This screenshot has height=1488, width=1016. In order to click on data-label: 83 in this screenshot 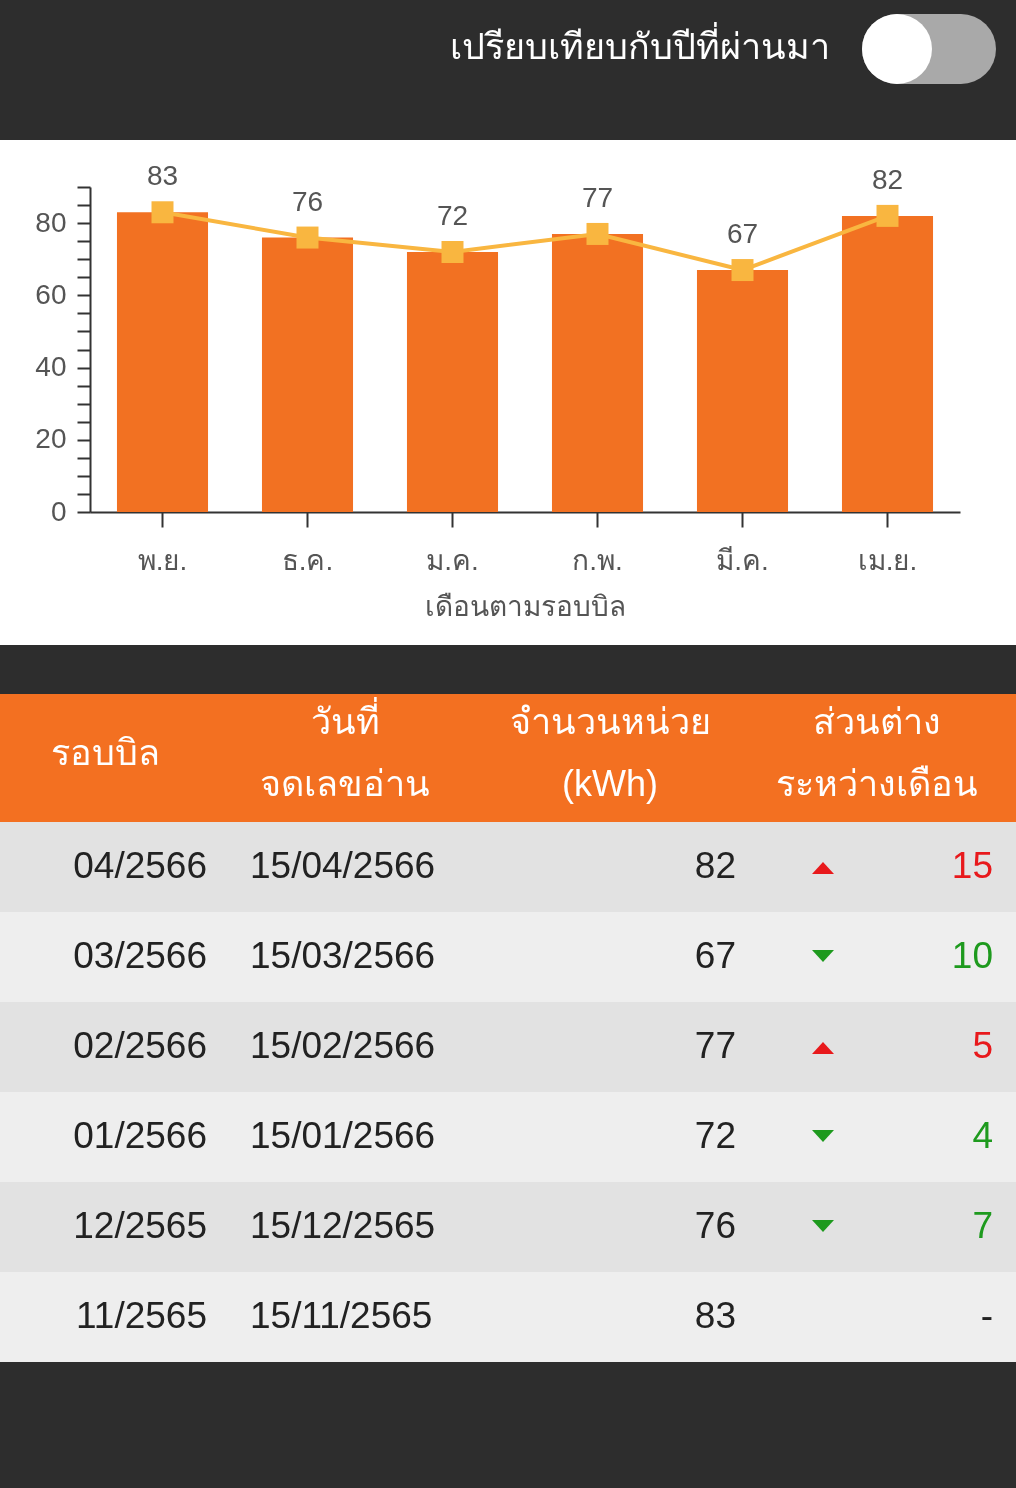, I will do `click(162, 176)`.